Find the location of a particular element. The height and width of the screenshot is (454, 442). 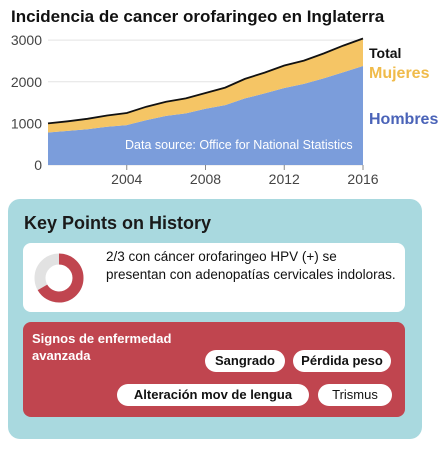

legend-mujeres: Mujeres is located at coordinates (399, 73).